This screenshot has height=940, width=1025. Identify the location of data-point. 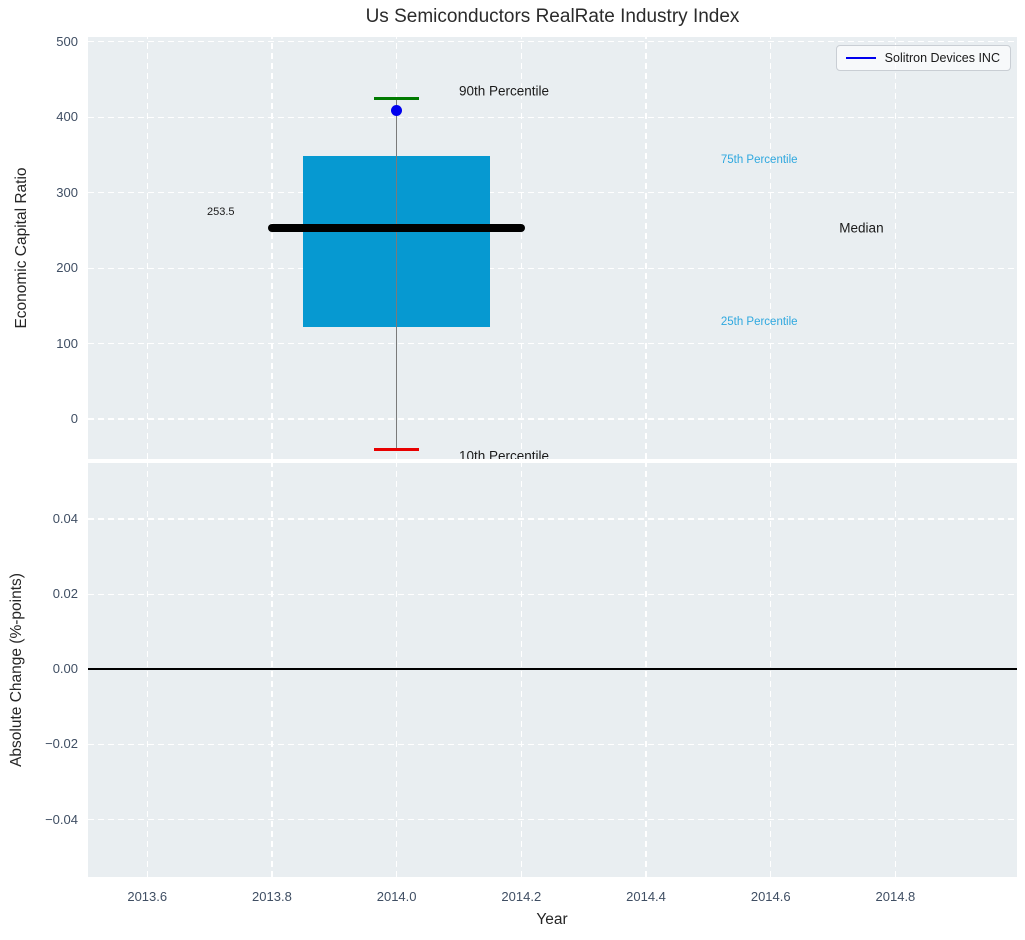
(397, 111).